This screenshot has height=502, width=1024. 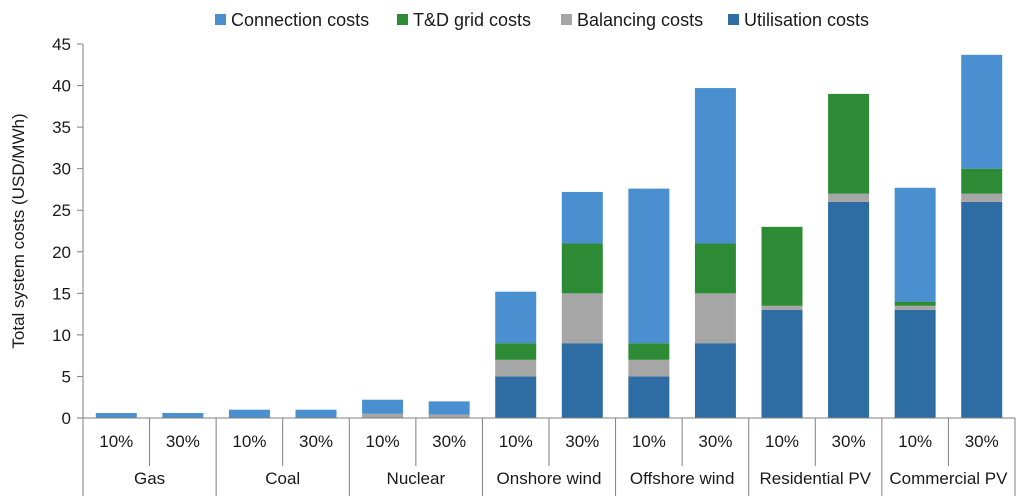 I want to click on legend-label-connection-costs: Connection costs, so click(x=300, y=20).